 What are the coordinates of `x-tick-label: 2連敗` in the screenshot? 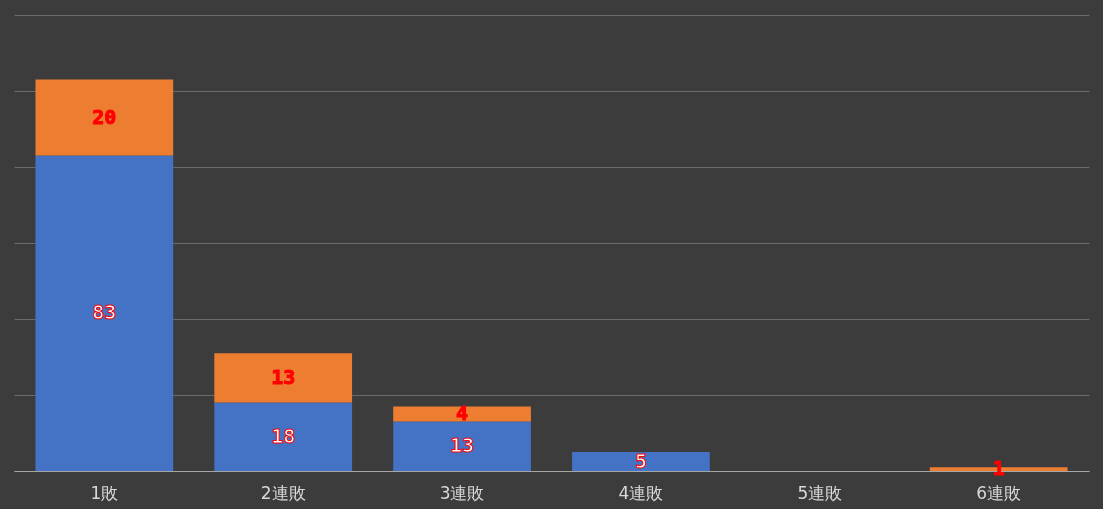 It's located at (283, 492).